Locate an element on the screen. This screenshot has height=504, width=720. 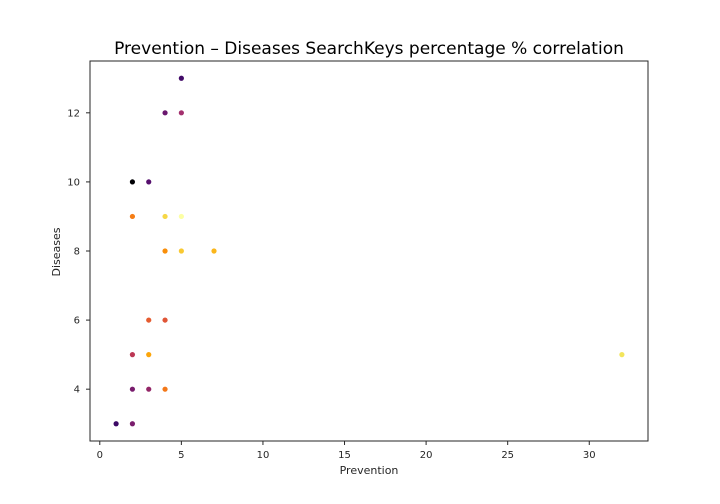
x-tick-label: 25 is located at coordinates (507, 455).